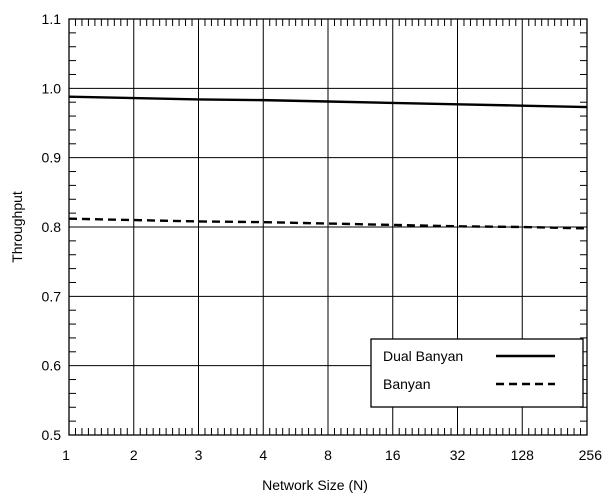  Describe the element at coordinates (52, 88) in the screenshot. I see `y-tick-label: 1.0` at that location.